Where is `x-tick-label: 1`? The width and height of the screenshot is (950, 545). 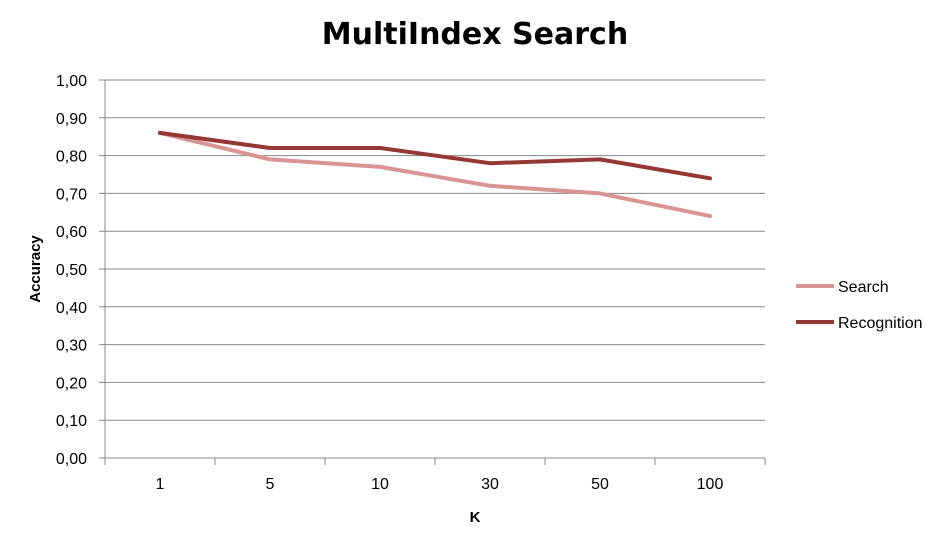 x-tick-label: 1 is located at coordinates (160, 484).